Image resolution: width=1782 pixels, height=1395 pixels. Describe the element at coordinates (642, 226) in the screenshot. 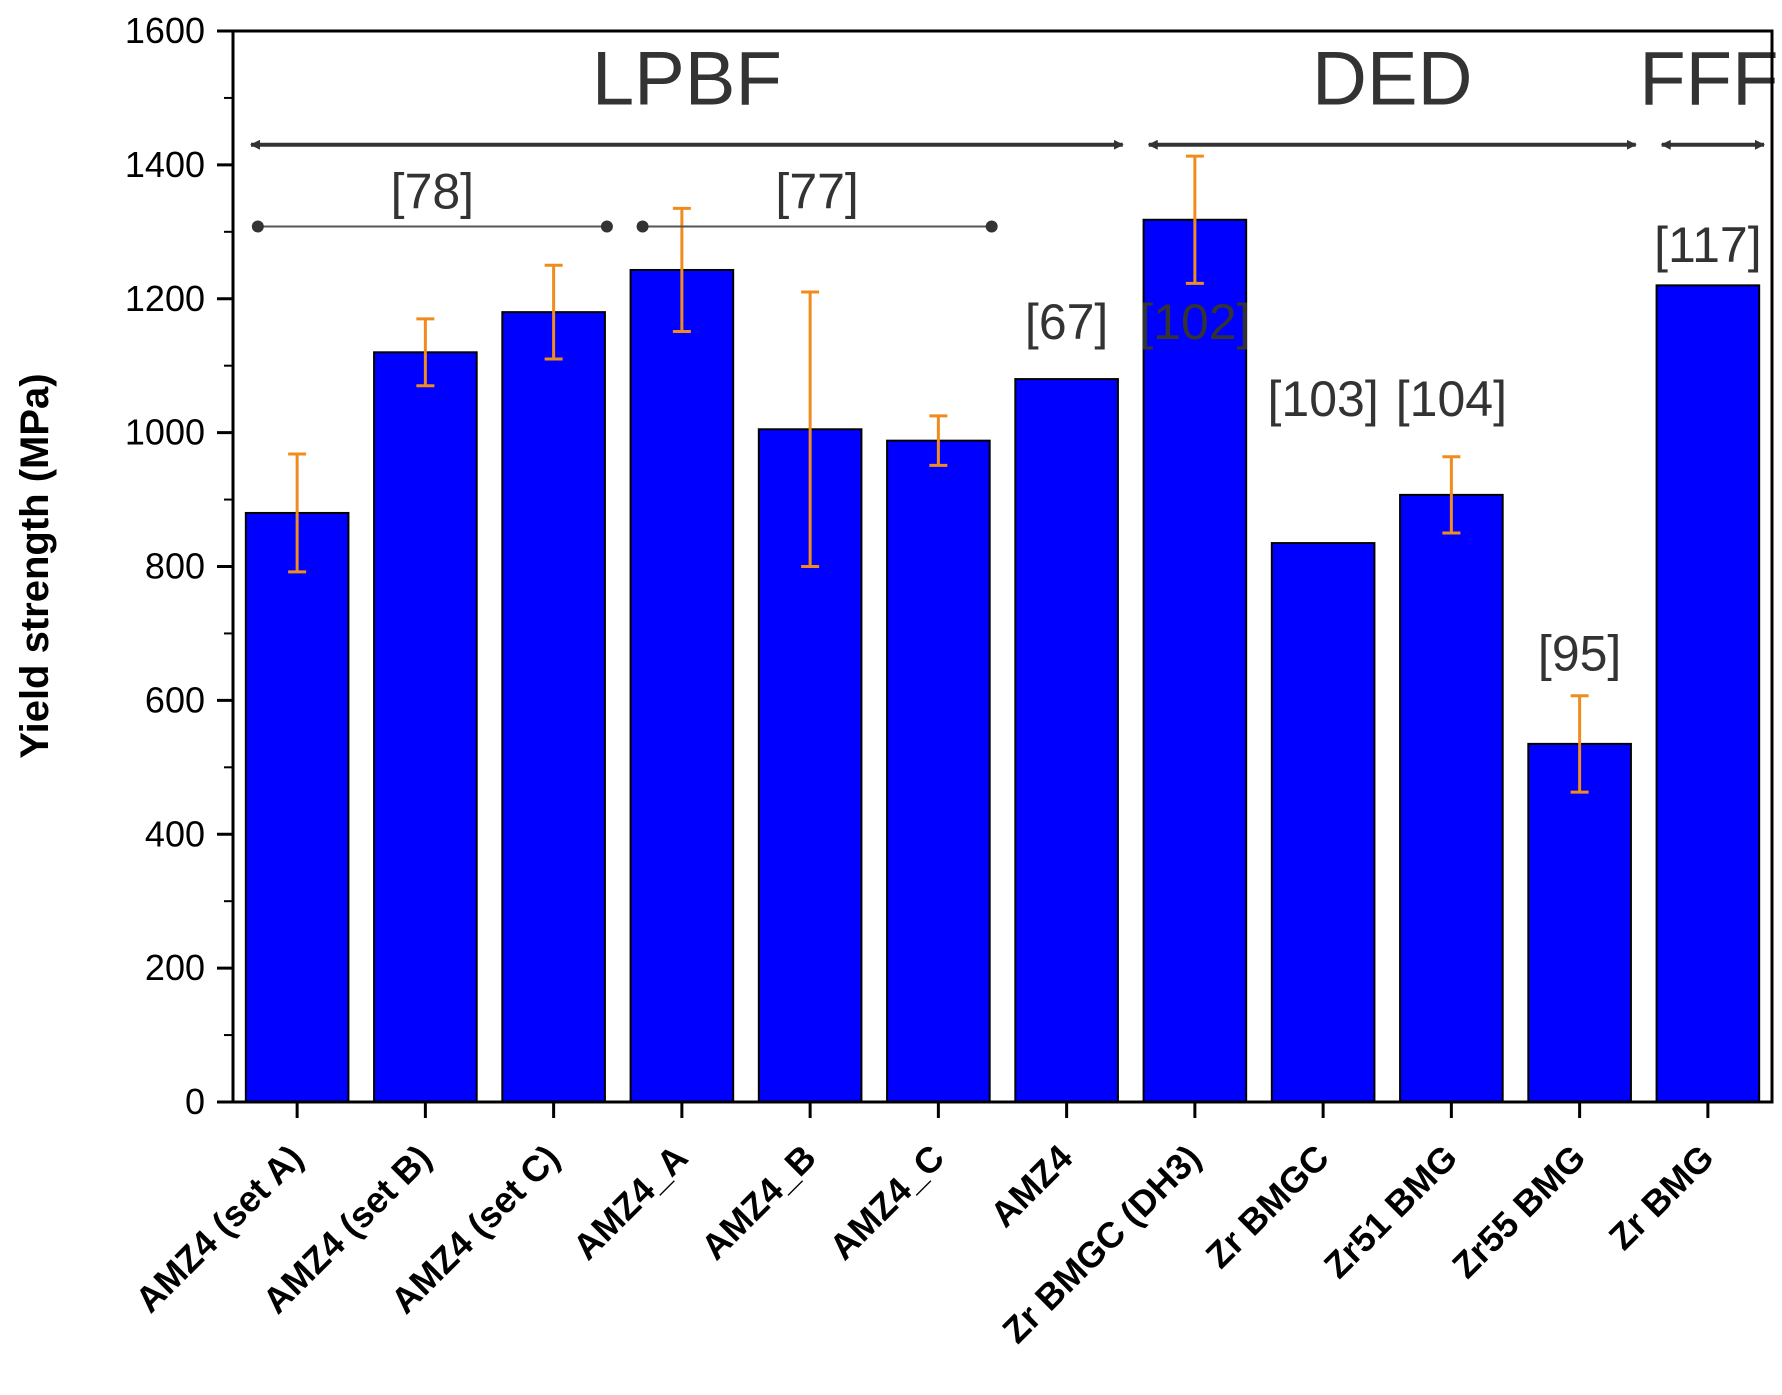

I see `ref-77-span-dot-start` at that location.